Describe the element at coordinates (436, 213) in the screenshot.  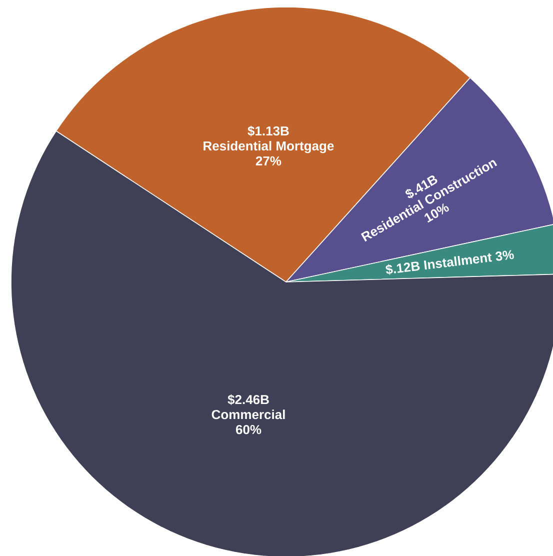
I see `text: 10%` at that location.